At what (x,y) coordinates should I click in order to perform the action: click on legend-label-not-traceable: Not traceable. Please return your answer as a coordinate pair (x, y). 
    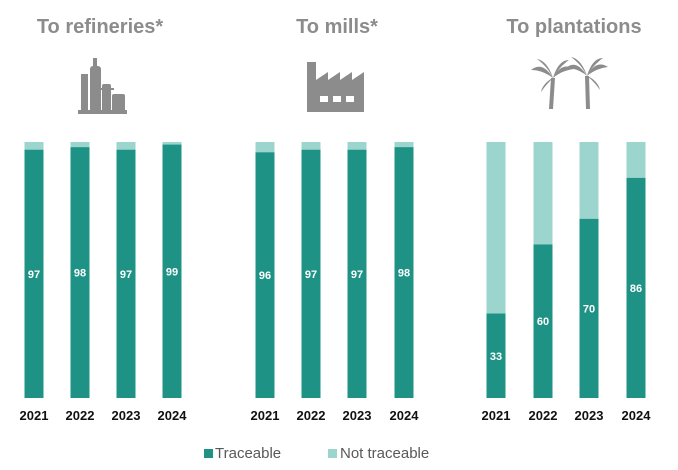
    Looking at the image, I should click on (384, 453).